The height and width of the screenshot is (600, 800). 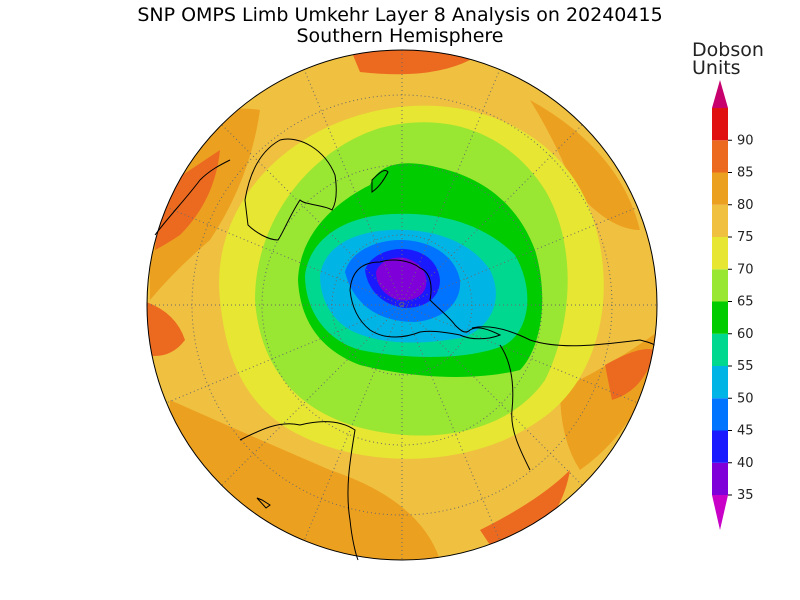 I want to click on madagascar-outline, so click(x=263, y=503).